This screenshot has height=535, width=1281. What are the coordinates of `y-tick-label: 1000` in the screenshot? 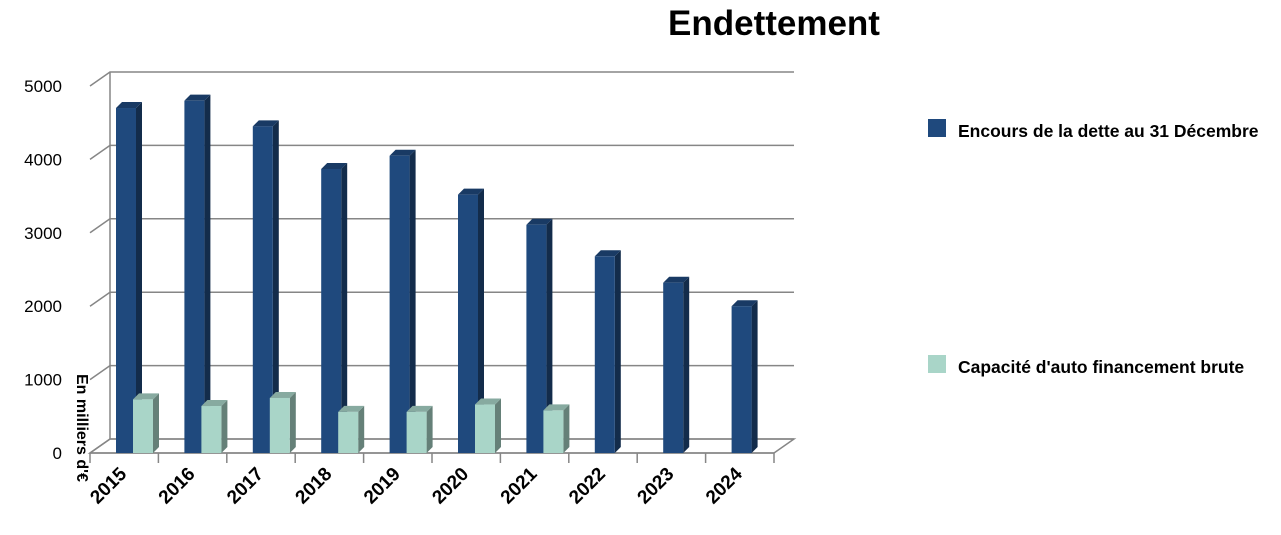 It's located at (43, 380).